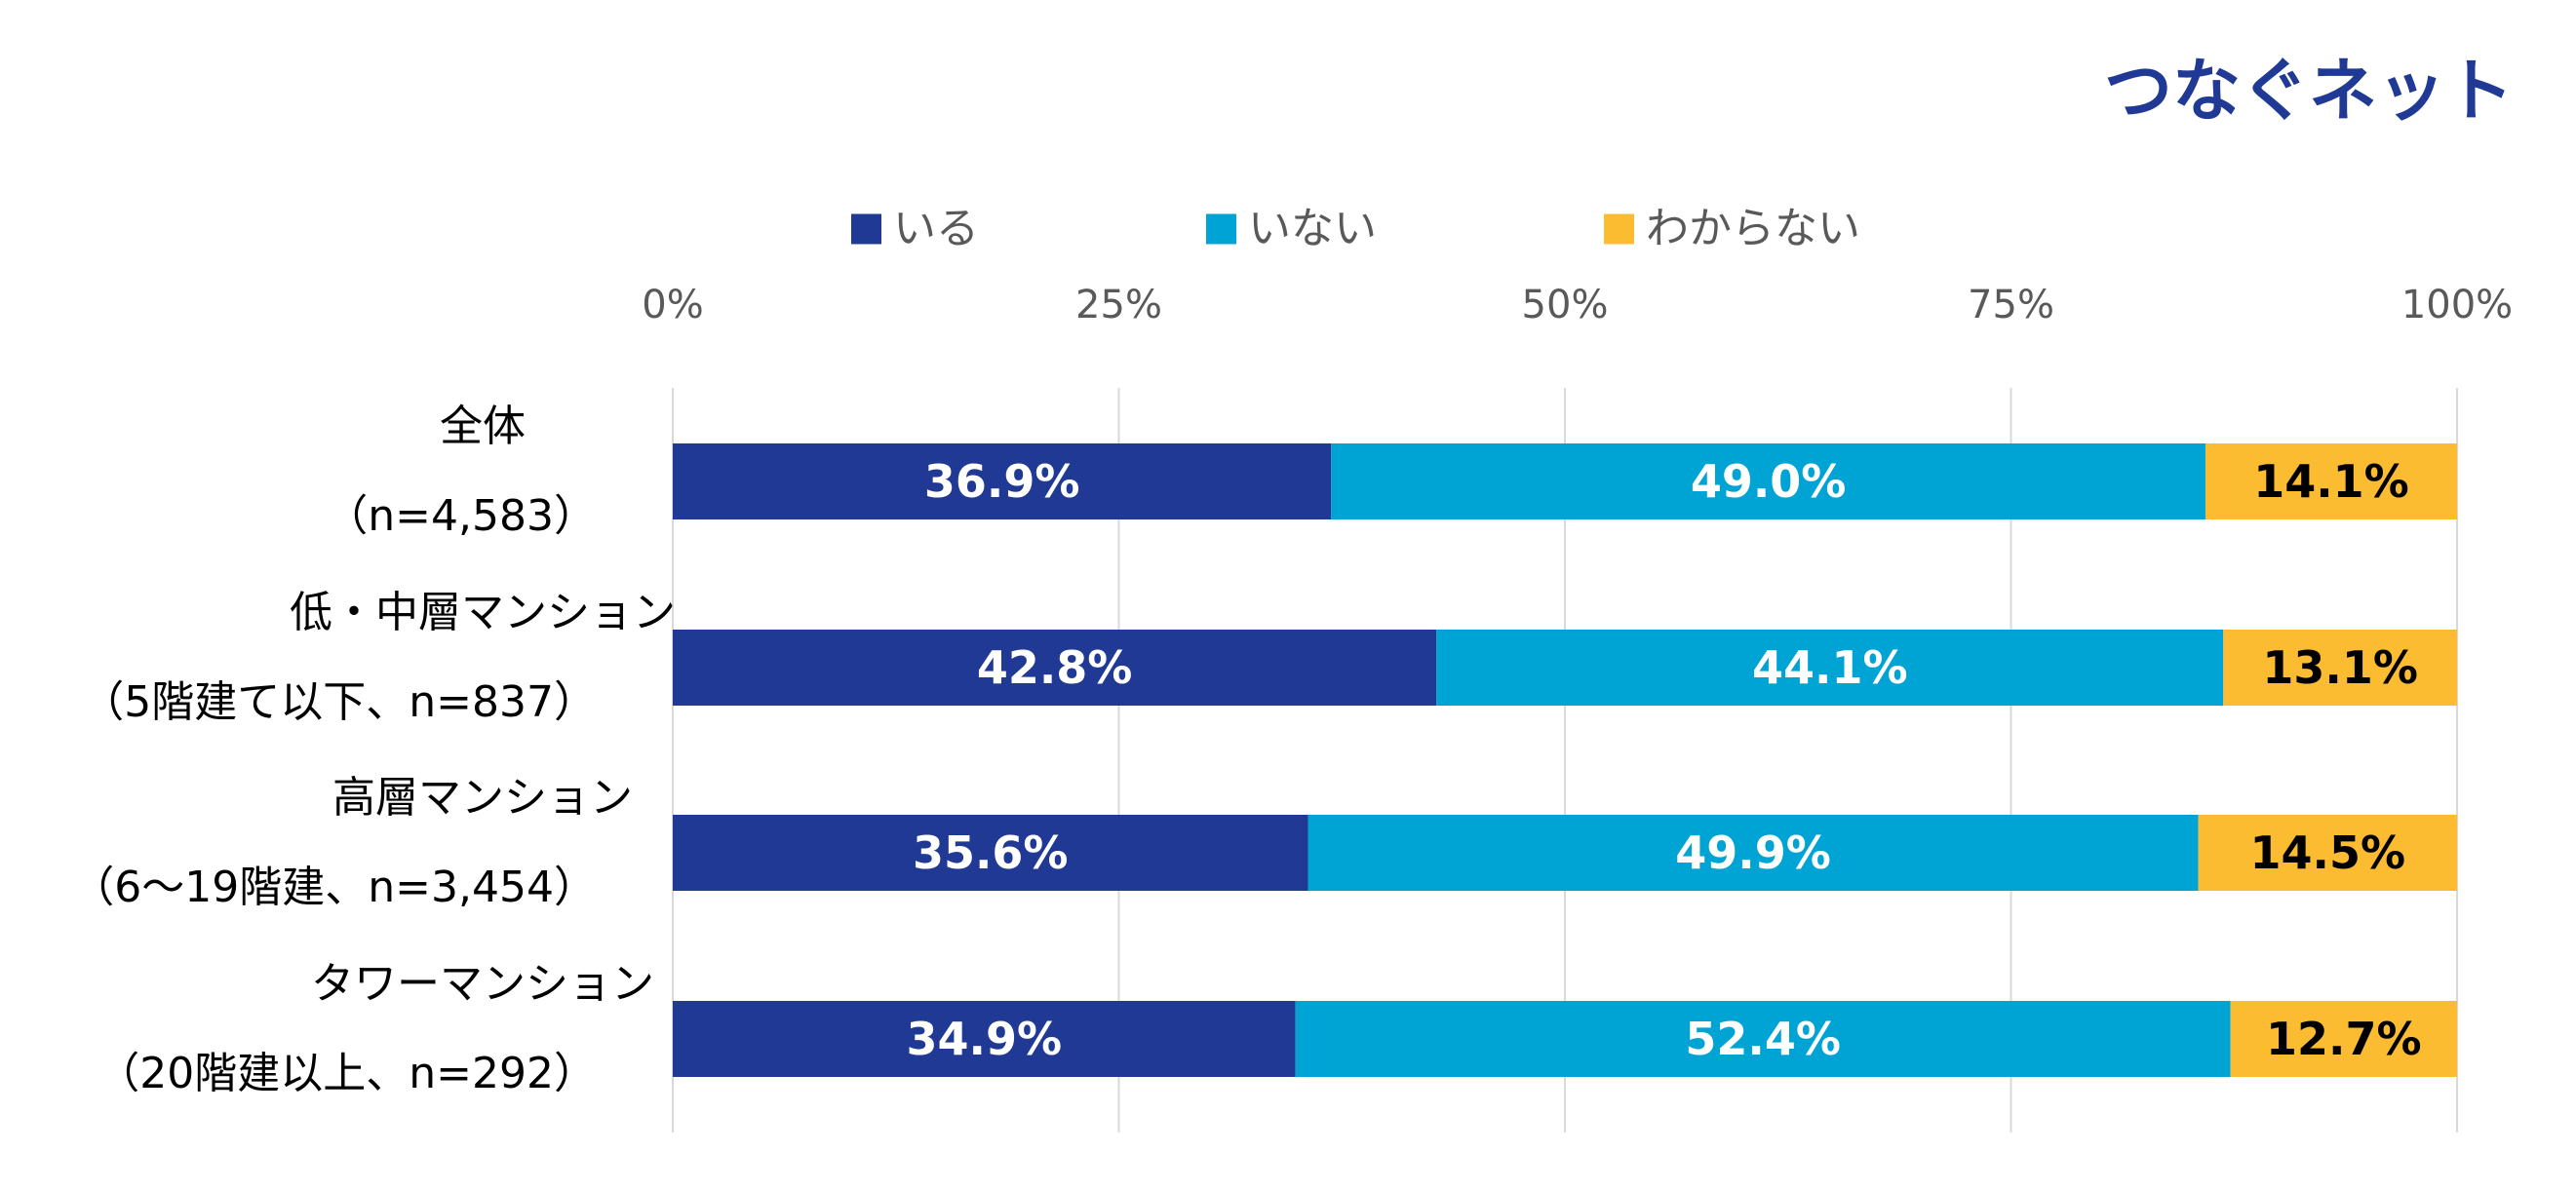 This screenshot has height=1190, width=2576. What do you see at coordinates (347, 1073) in the screenshot?
I see `category-label-line2: （20階建以上、n=292）` at bounding box center [347, 1073].